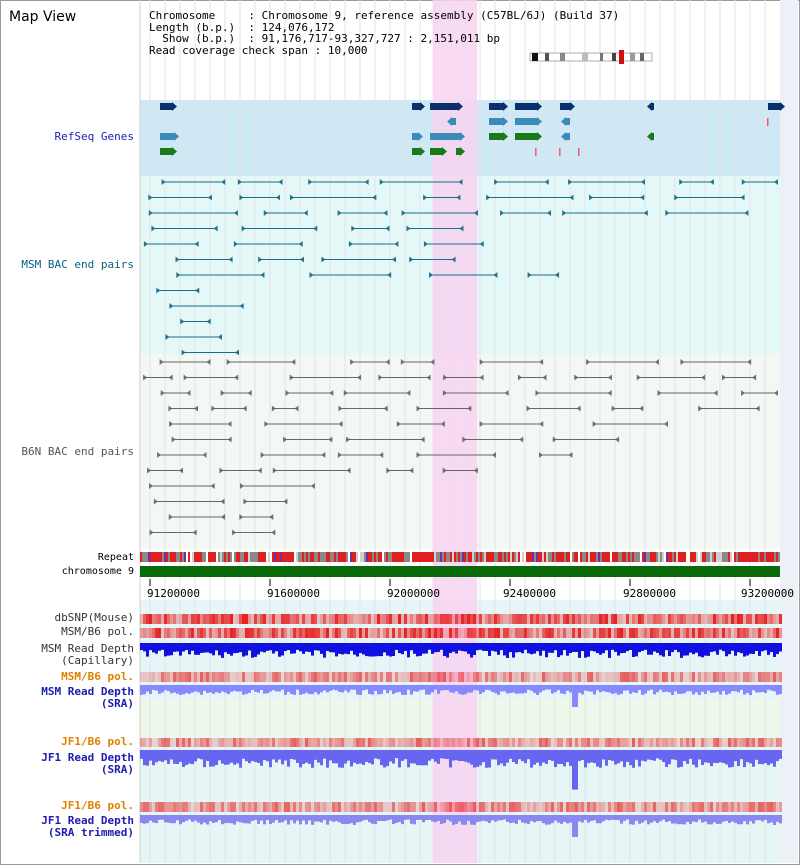 The image size is (800, 865). I want to click on track-label-jf1-b6-pol: JF1/B6 pol., so click(97, 741).